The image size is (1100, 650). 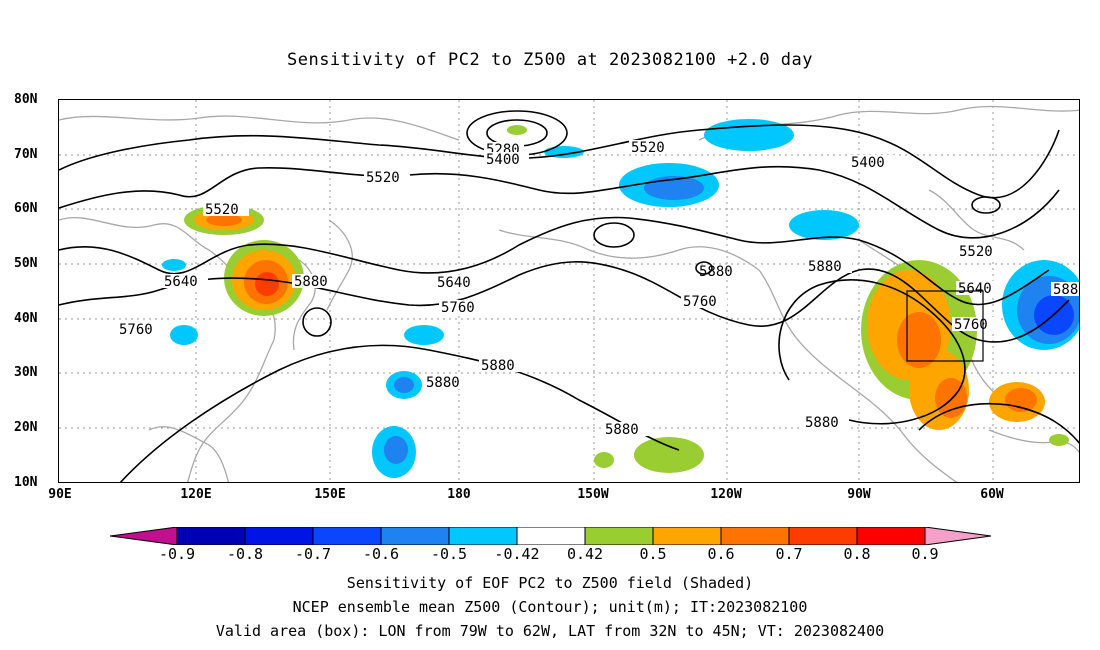 What do you see at coordinates (459, 494) in the screenshot?
I see `lon-tick-180: 180` at bounding box center [459, 494].